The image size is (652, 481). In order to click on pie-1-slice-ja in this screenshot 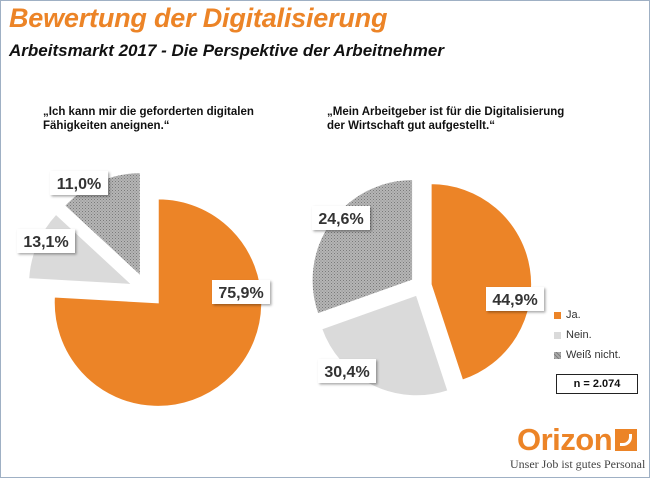, I will do `click(158, 302)`.